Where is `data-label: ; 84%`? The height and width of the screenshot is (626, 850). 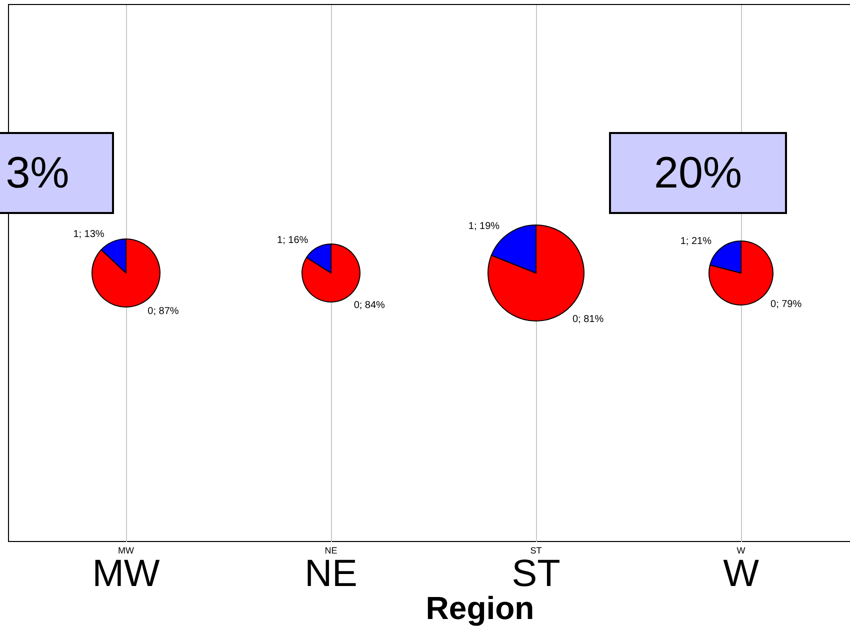 data-label: ; 84% is located at coordinates (372, 305).